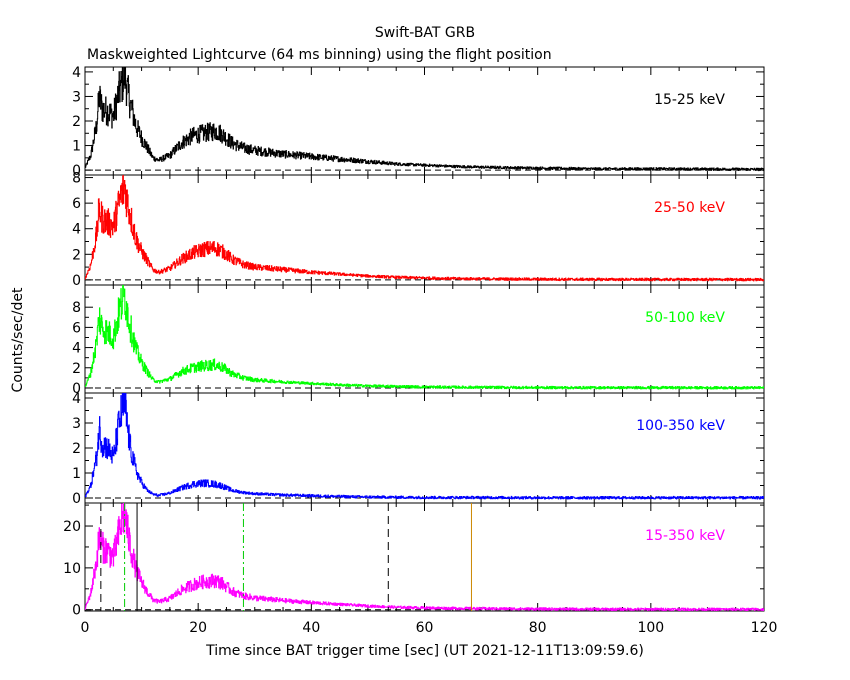  I want to click on panel-2: 0 2 4 6 8 50-100 keV, so click(418, 340).